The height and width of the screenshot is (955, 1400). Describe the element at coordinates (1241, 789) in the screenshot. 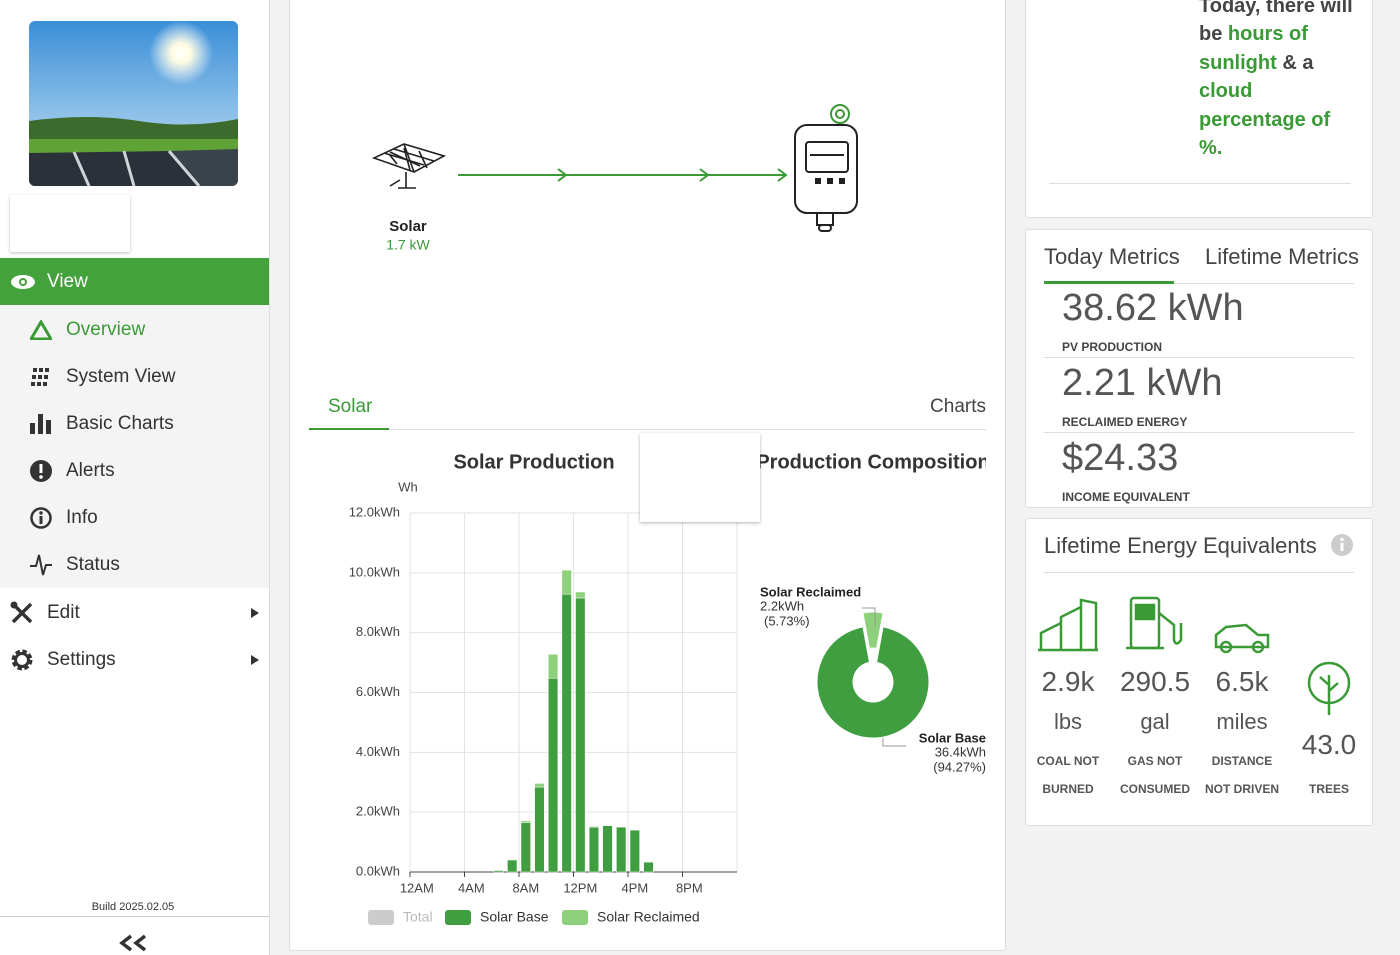

I see `equivalent-label: NOT DRIVEN` at that location.